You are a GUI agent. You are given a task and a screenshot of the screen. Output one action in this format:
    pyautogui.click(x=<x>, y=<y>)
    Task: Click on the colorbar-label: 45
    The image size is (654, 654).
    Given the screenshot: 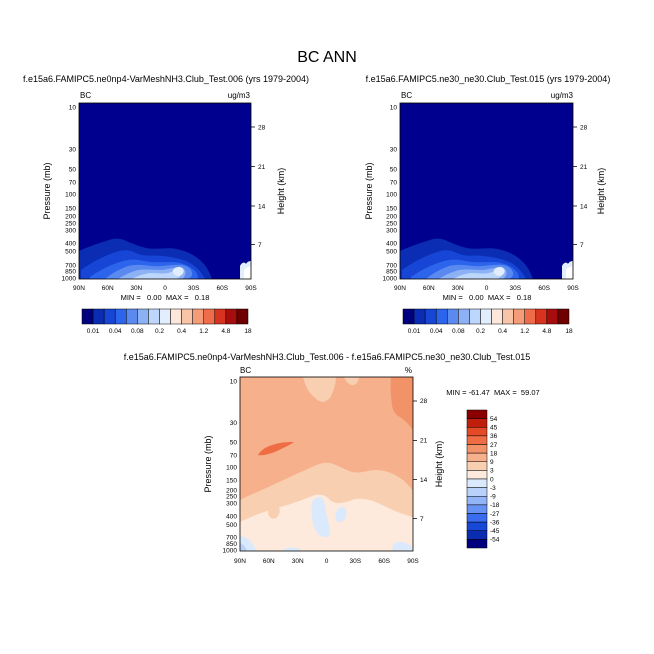 What is the action you would take?
    pyautogui.click(x=494, y=428)
    